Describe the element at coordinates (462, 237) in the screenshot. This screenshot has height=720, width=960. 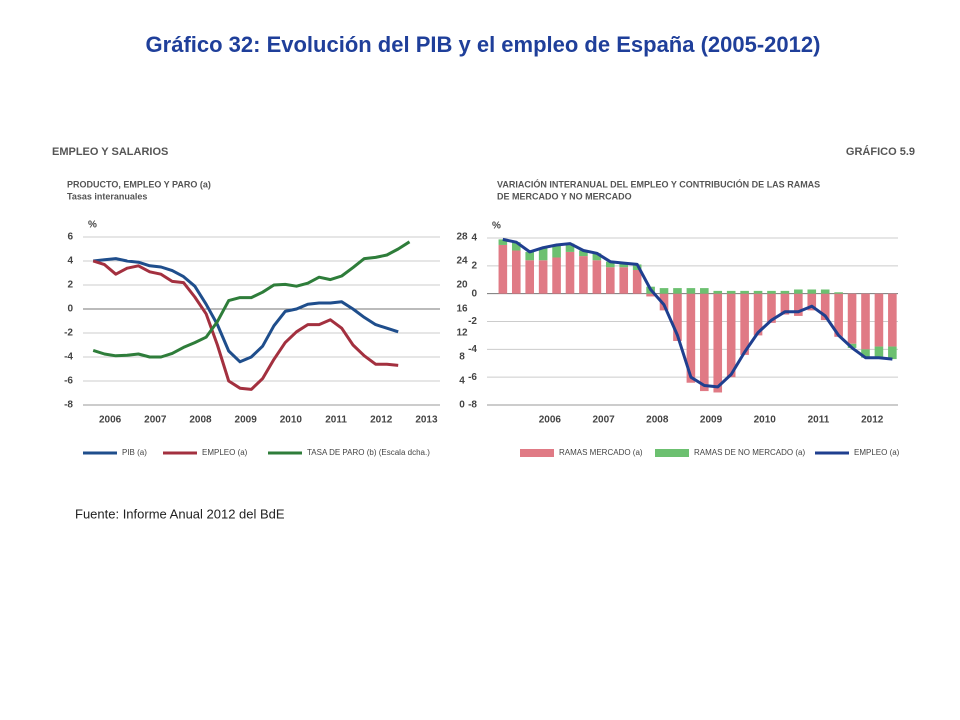
I see `y2-tick-label: 28` at that location.